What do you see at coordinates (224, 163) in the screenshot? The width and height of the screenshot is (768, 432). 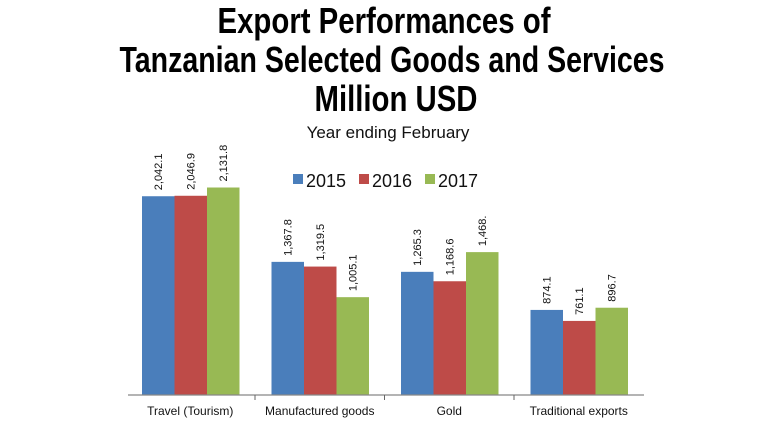 I see `data-label: 2,131.8` at bounding box center [224, 163].